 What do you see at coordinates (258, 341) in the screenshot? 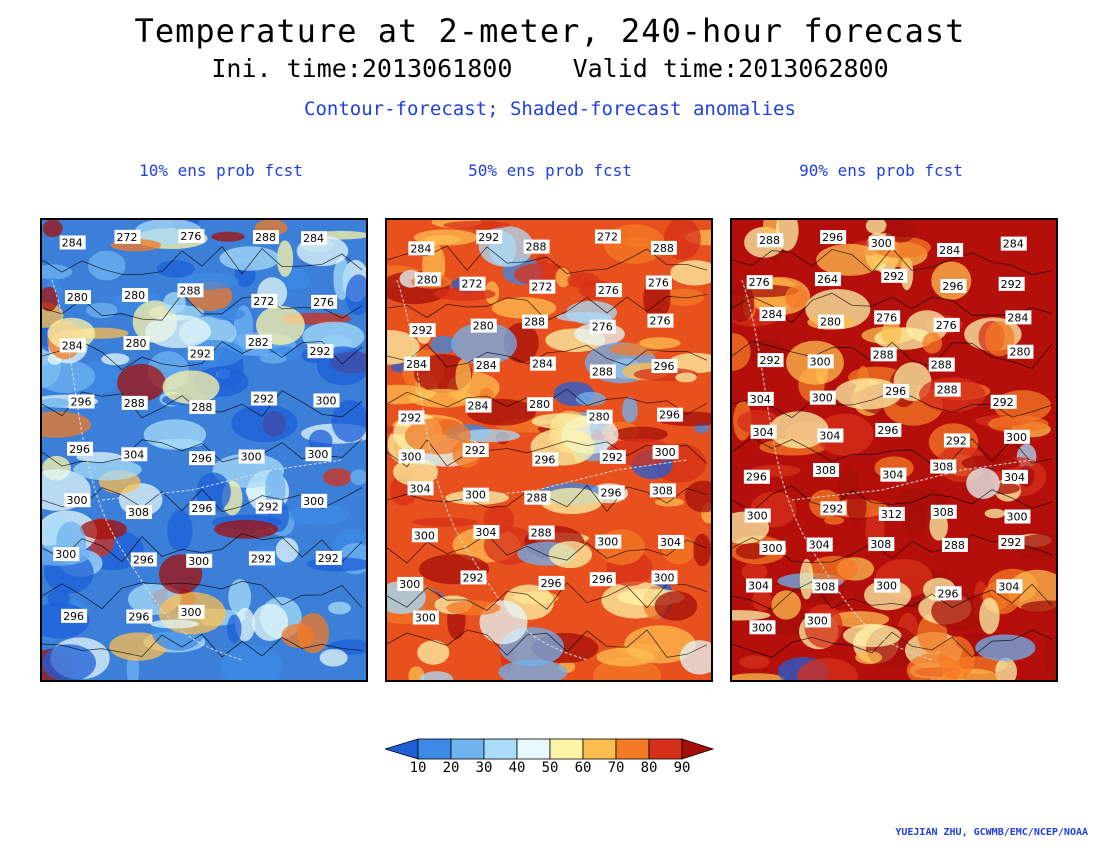
I see `contour-label: 282` at bounding box center [258, 341].